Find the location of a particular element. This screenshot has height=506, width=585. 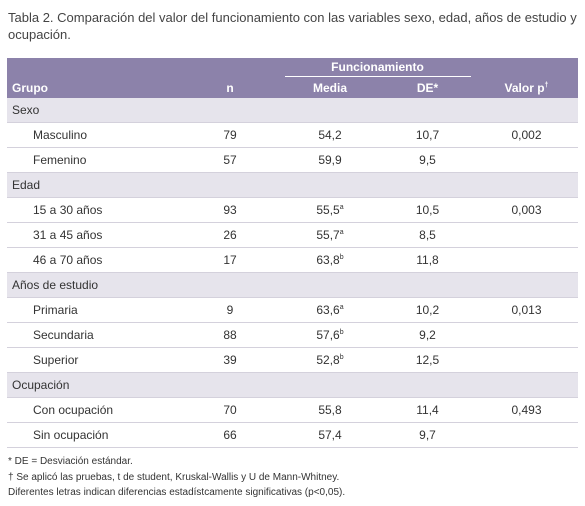

column-header-text: Valor p is located at coordinates (524, 88).